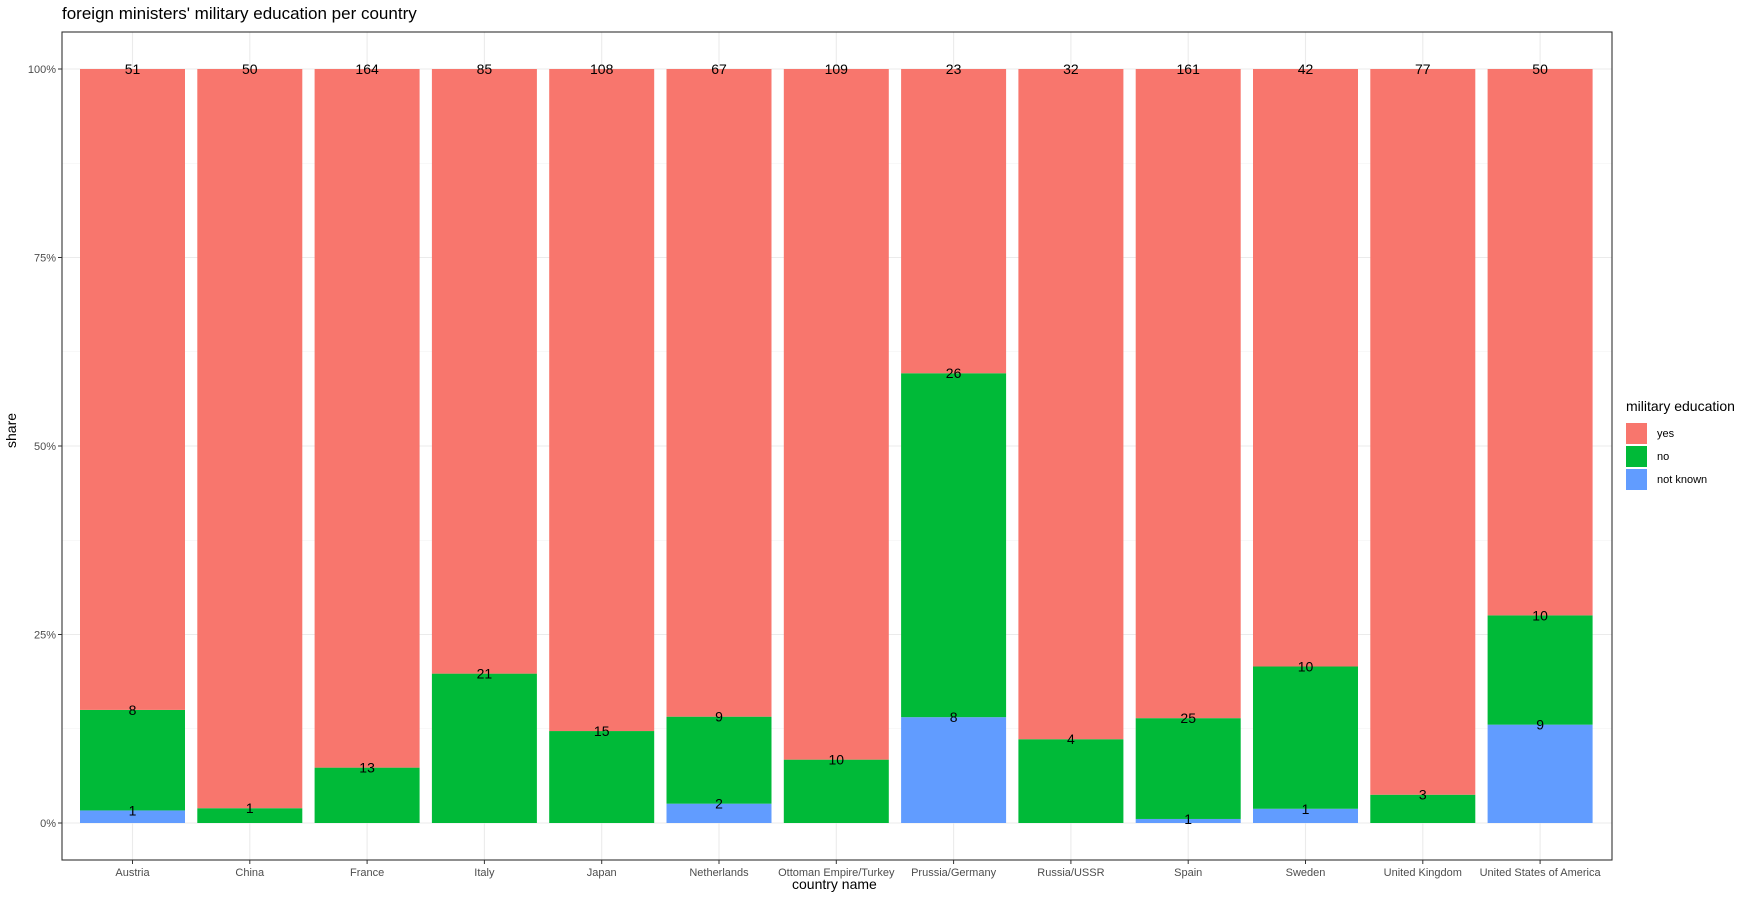 The image size is (1753, 898). Describe the element at coordinates (719, 873) in the screenshot. I see `x-tick-label: Netherlands` at that location.